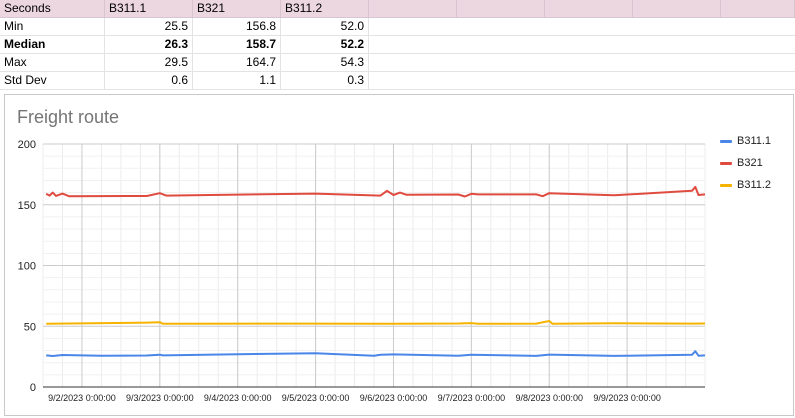 The width and height of the screenshot is (795, 418). I want to click on value-cell: 1.1, so click(237, 81).